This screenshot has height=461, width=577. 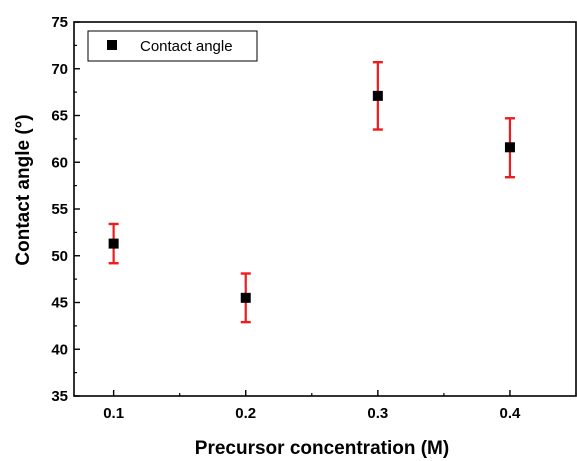 What do you see at coordinates (59, 22) in the screenshot?
I see `y-tick-label: 75` at bounding box center [59, 22].